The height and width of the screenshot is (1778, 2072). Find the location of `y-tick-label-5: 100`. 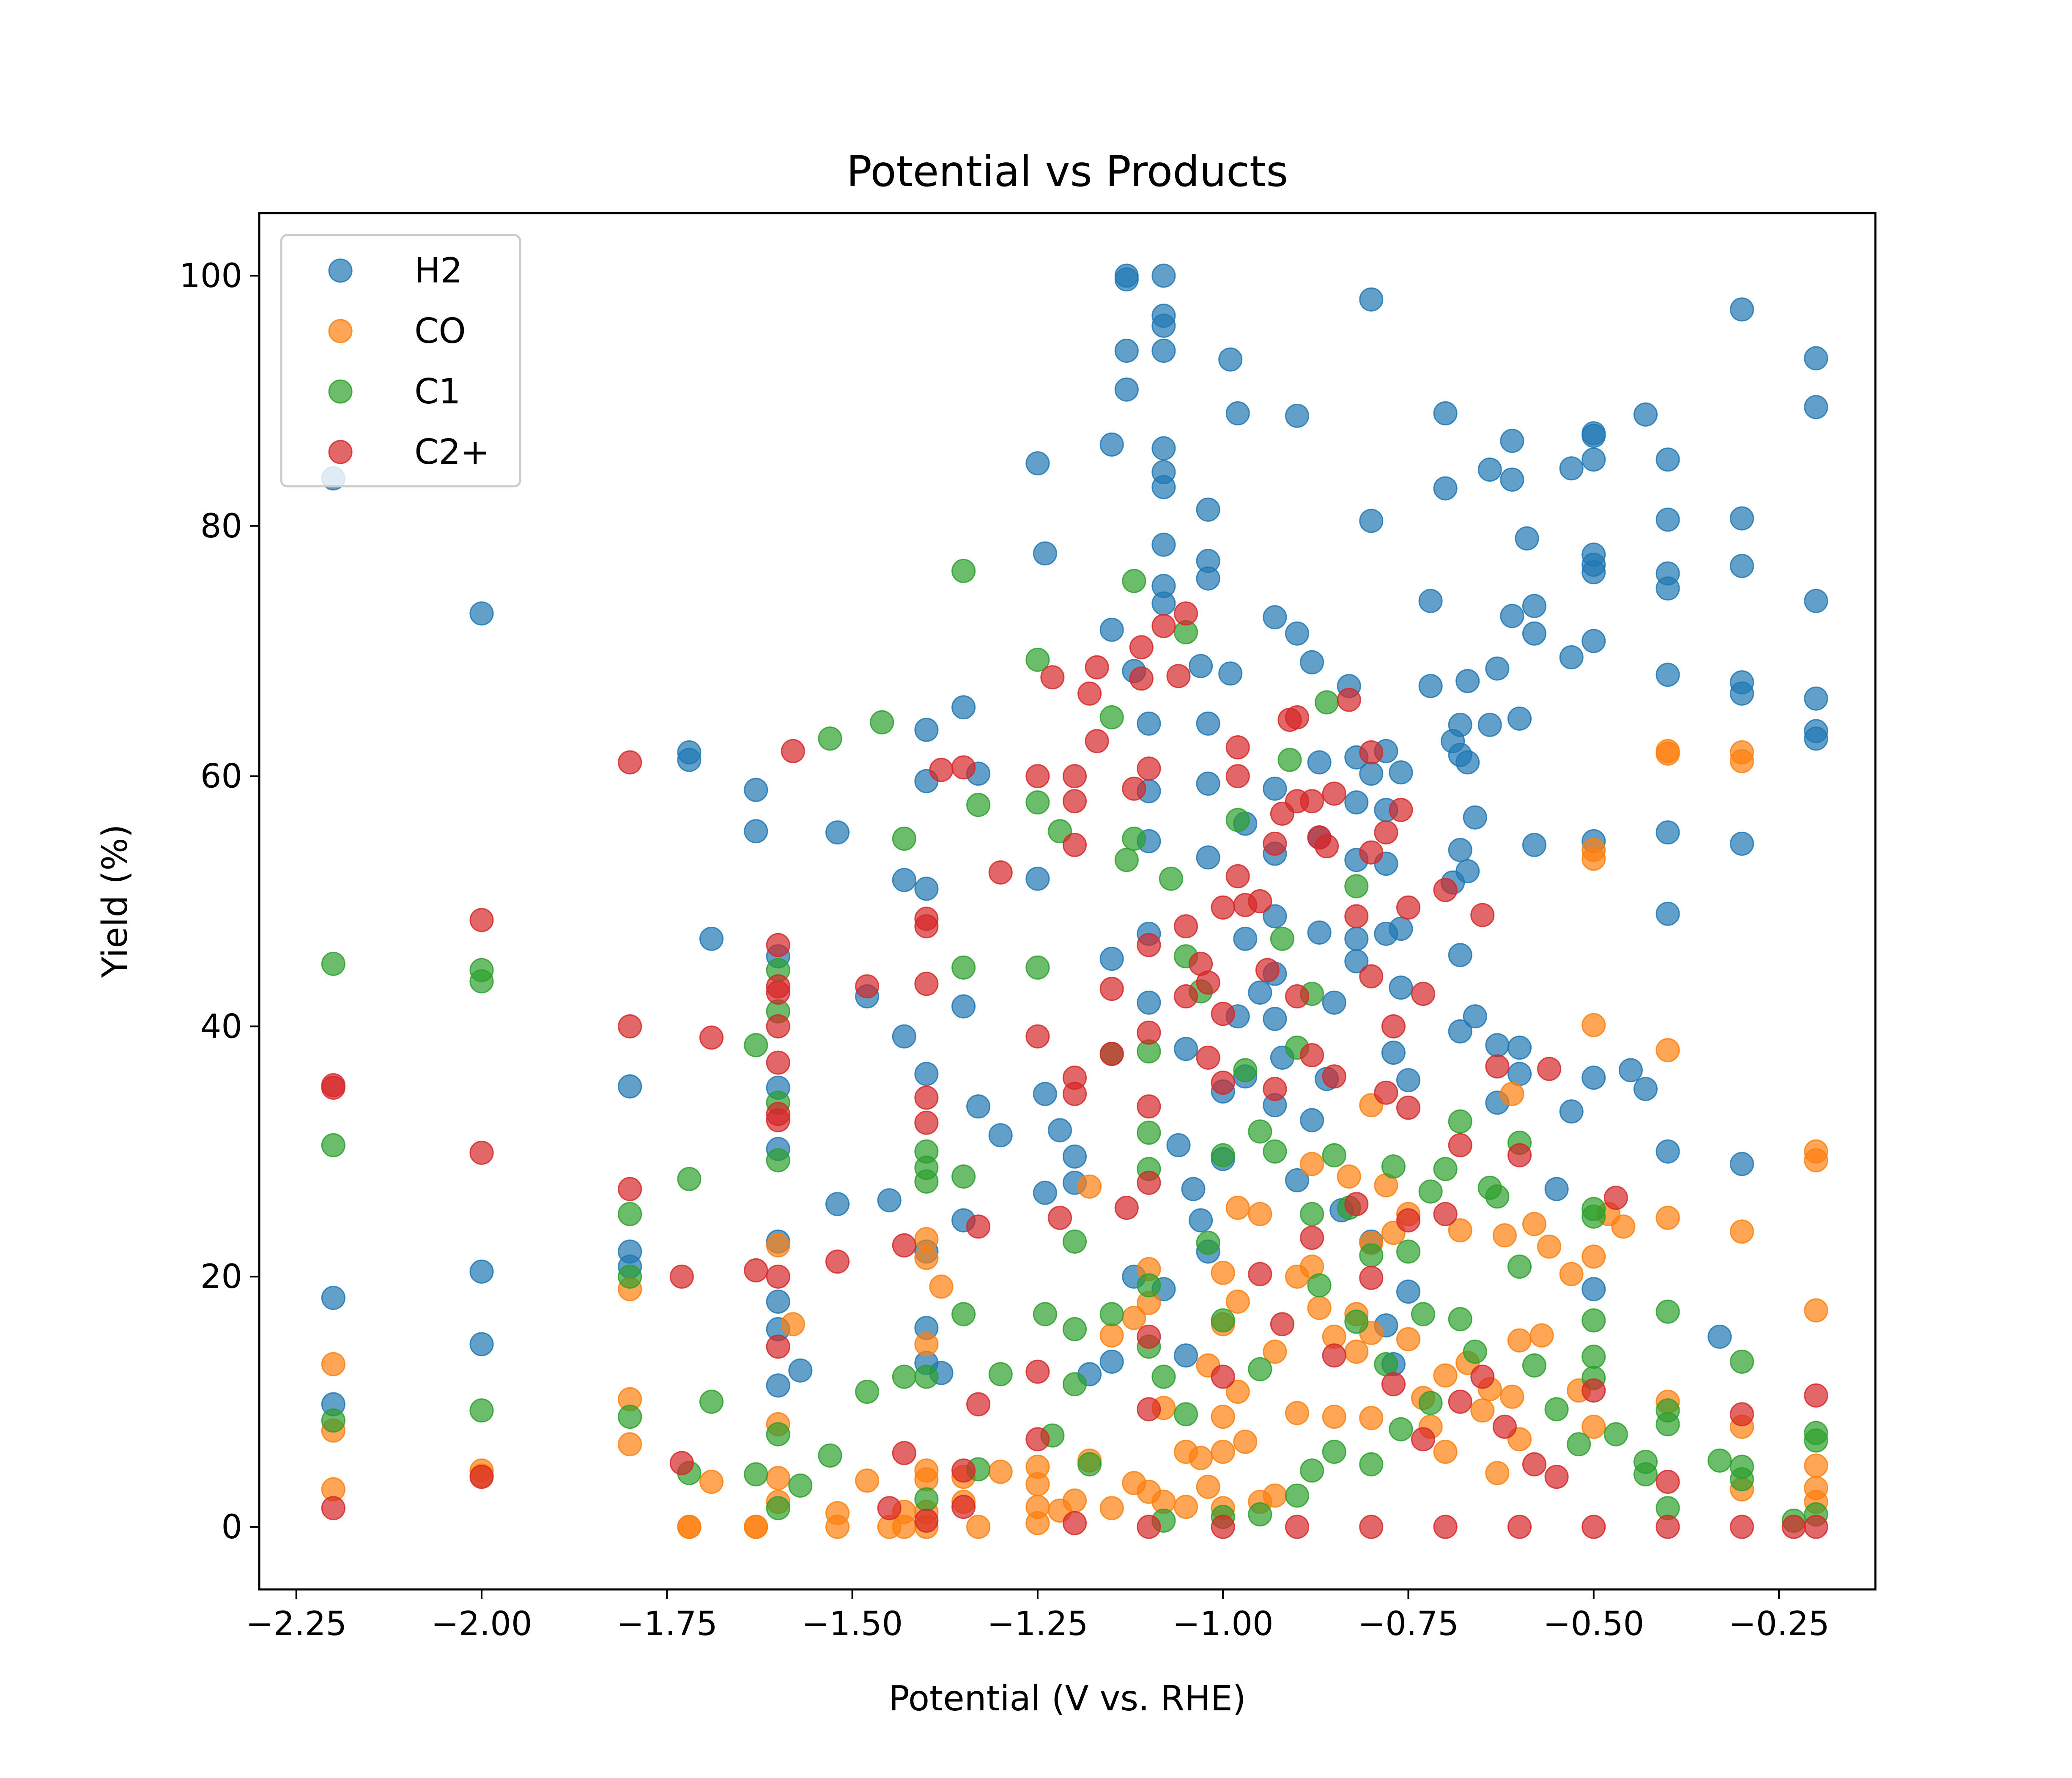

y-tick-label-5: 100 is located at coordinates (210, 276).